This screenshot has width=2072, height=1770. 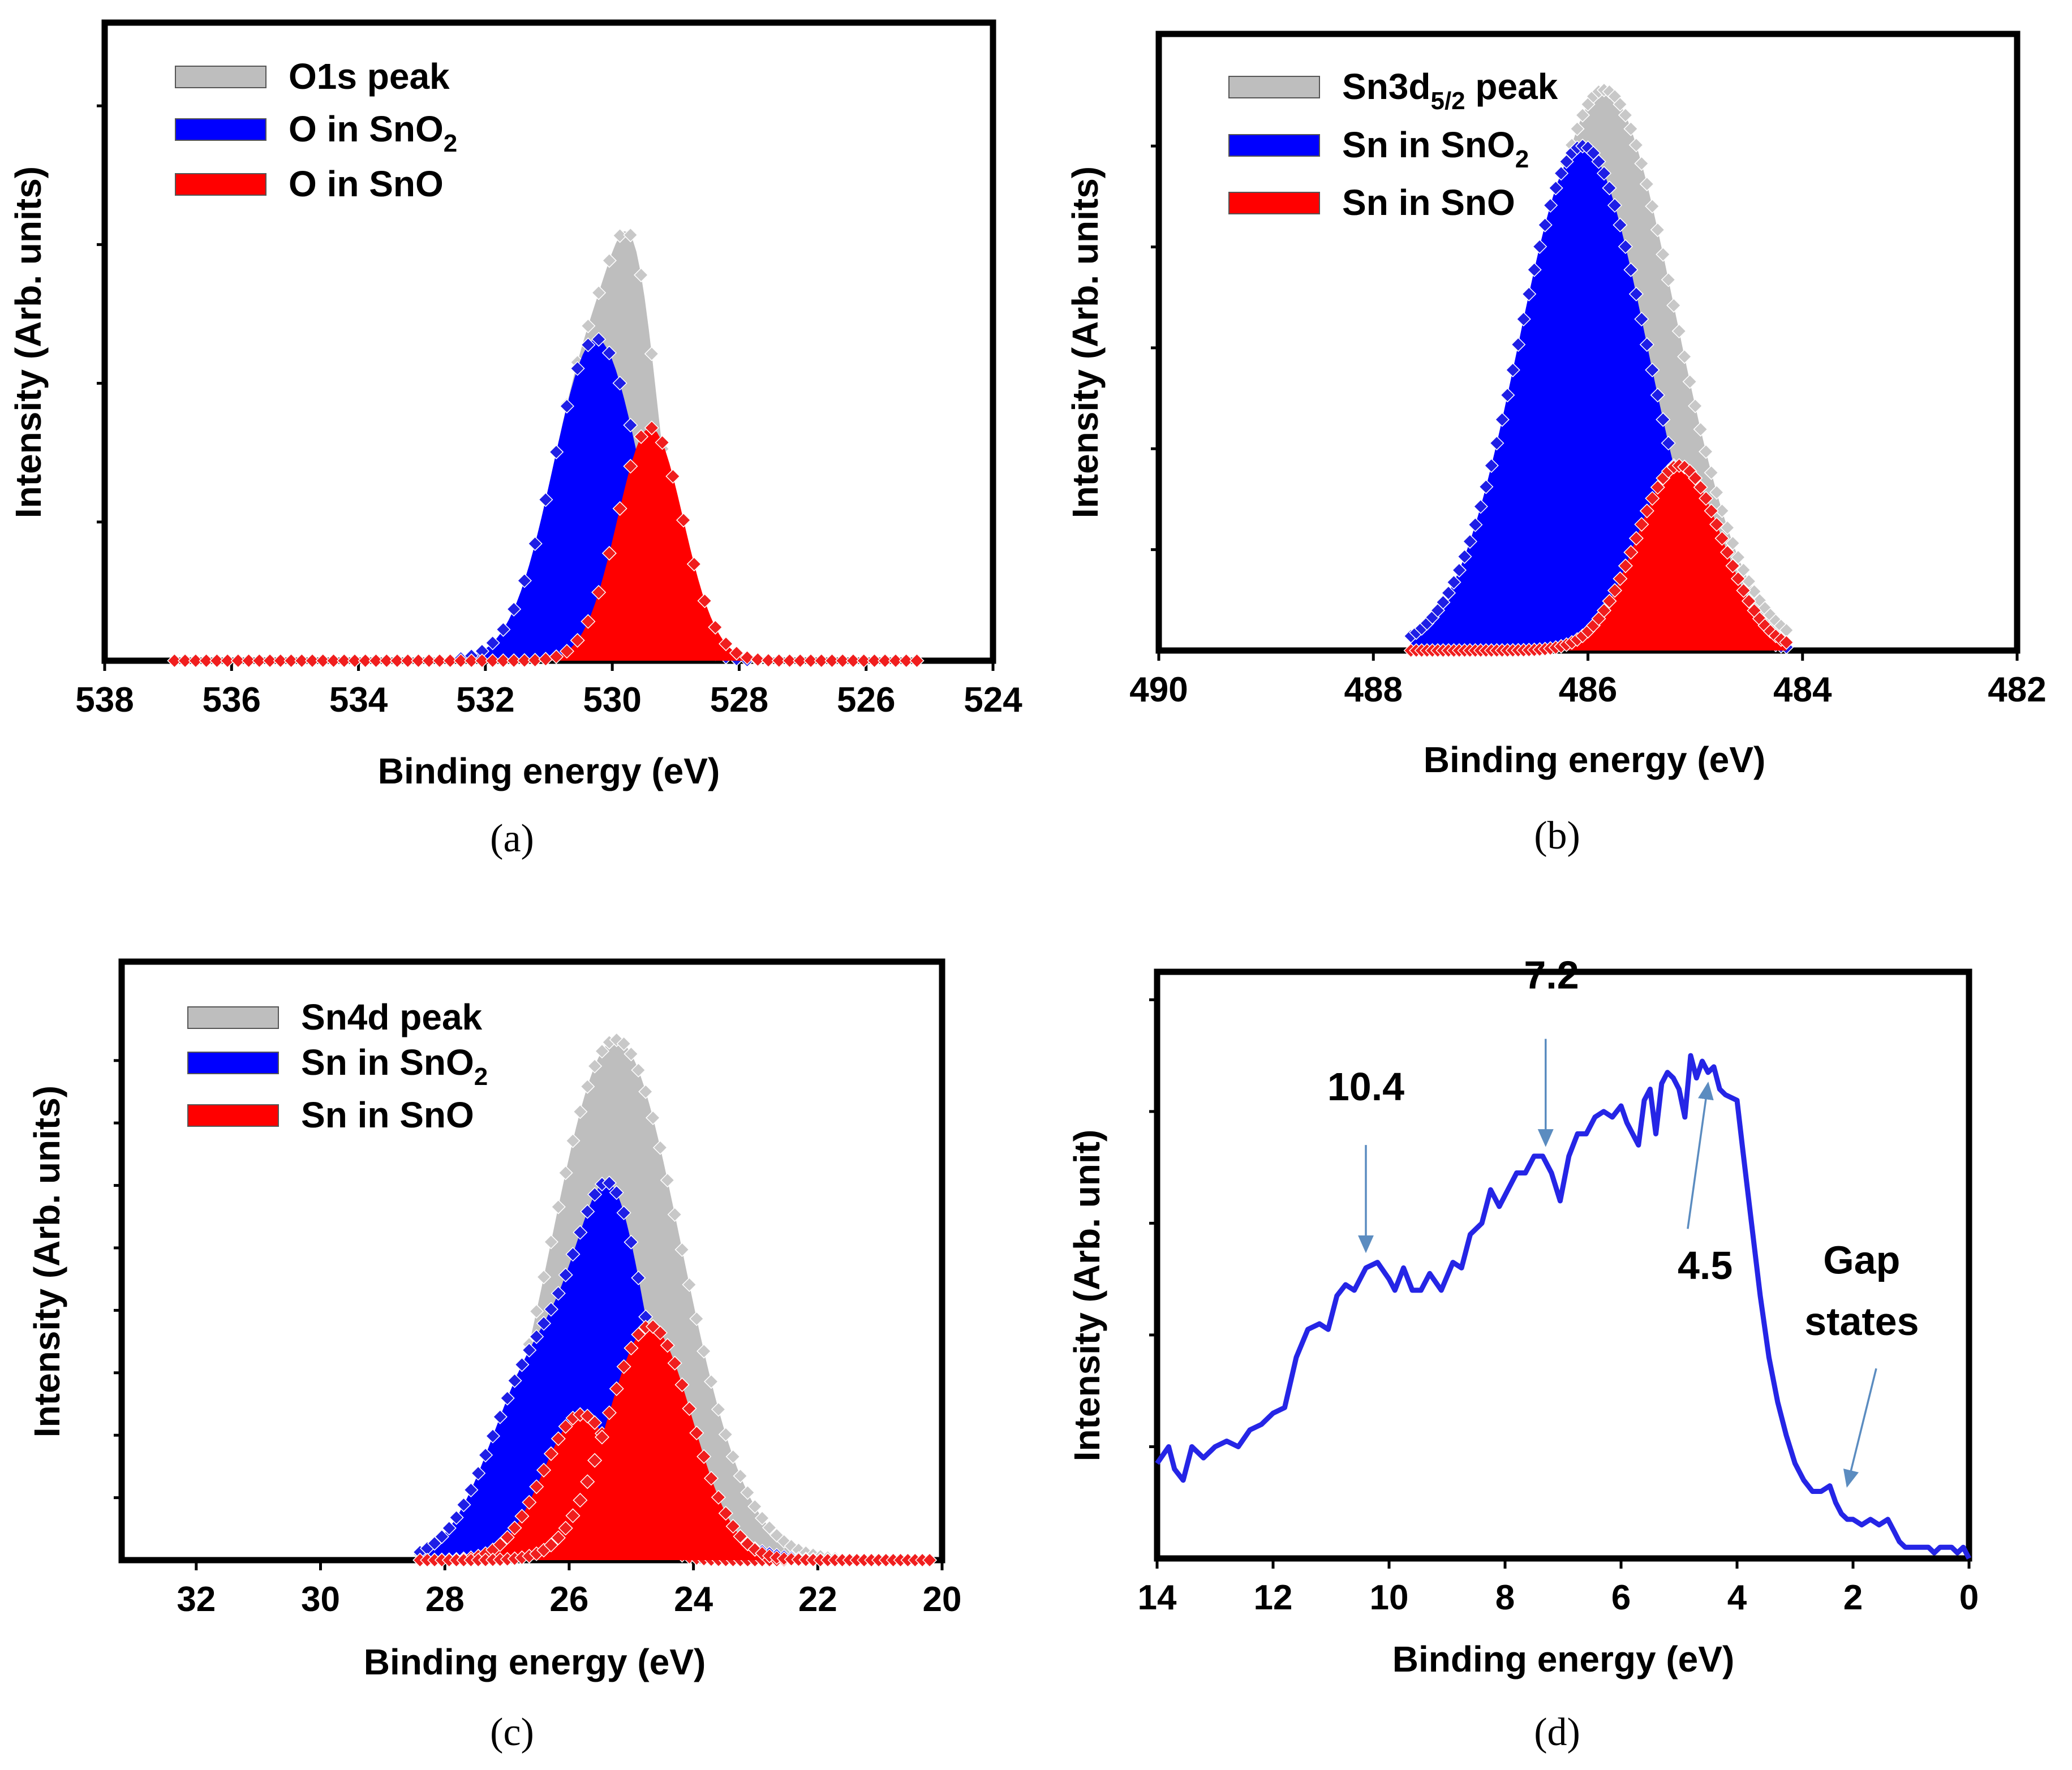 What do you see at coordinates (1365, 1159) in the screenshot?
I see `annotation: 10.4` at bounding box center [1365, 1159].